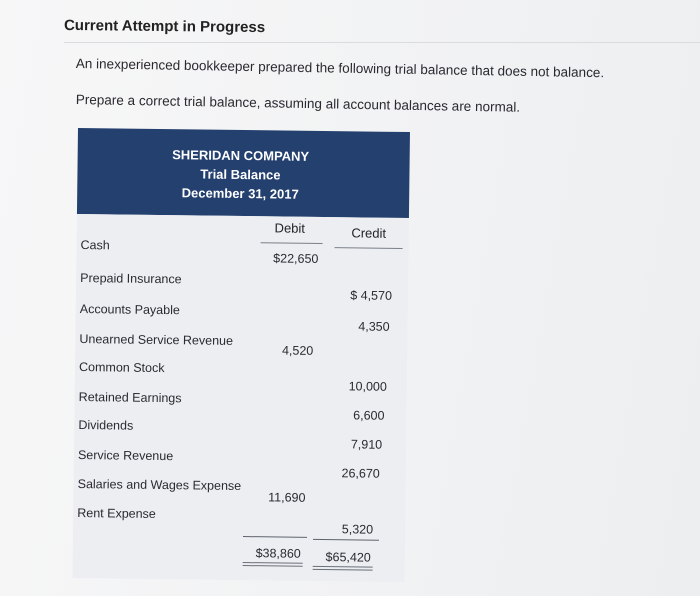 This screenshot has height=596, width=700. I want to click on credit-header-rule, so click(368, 248).